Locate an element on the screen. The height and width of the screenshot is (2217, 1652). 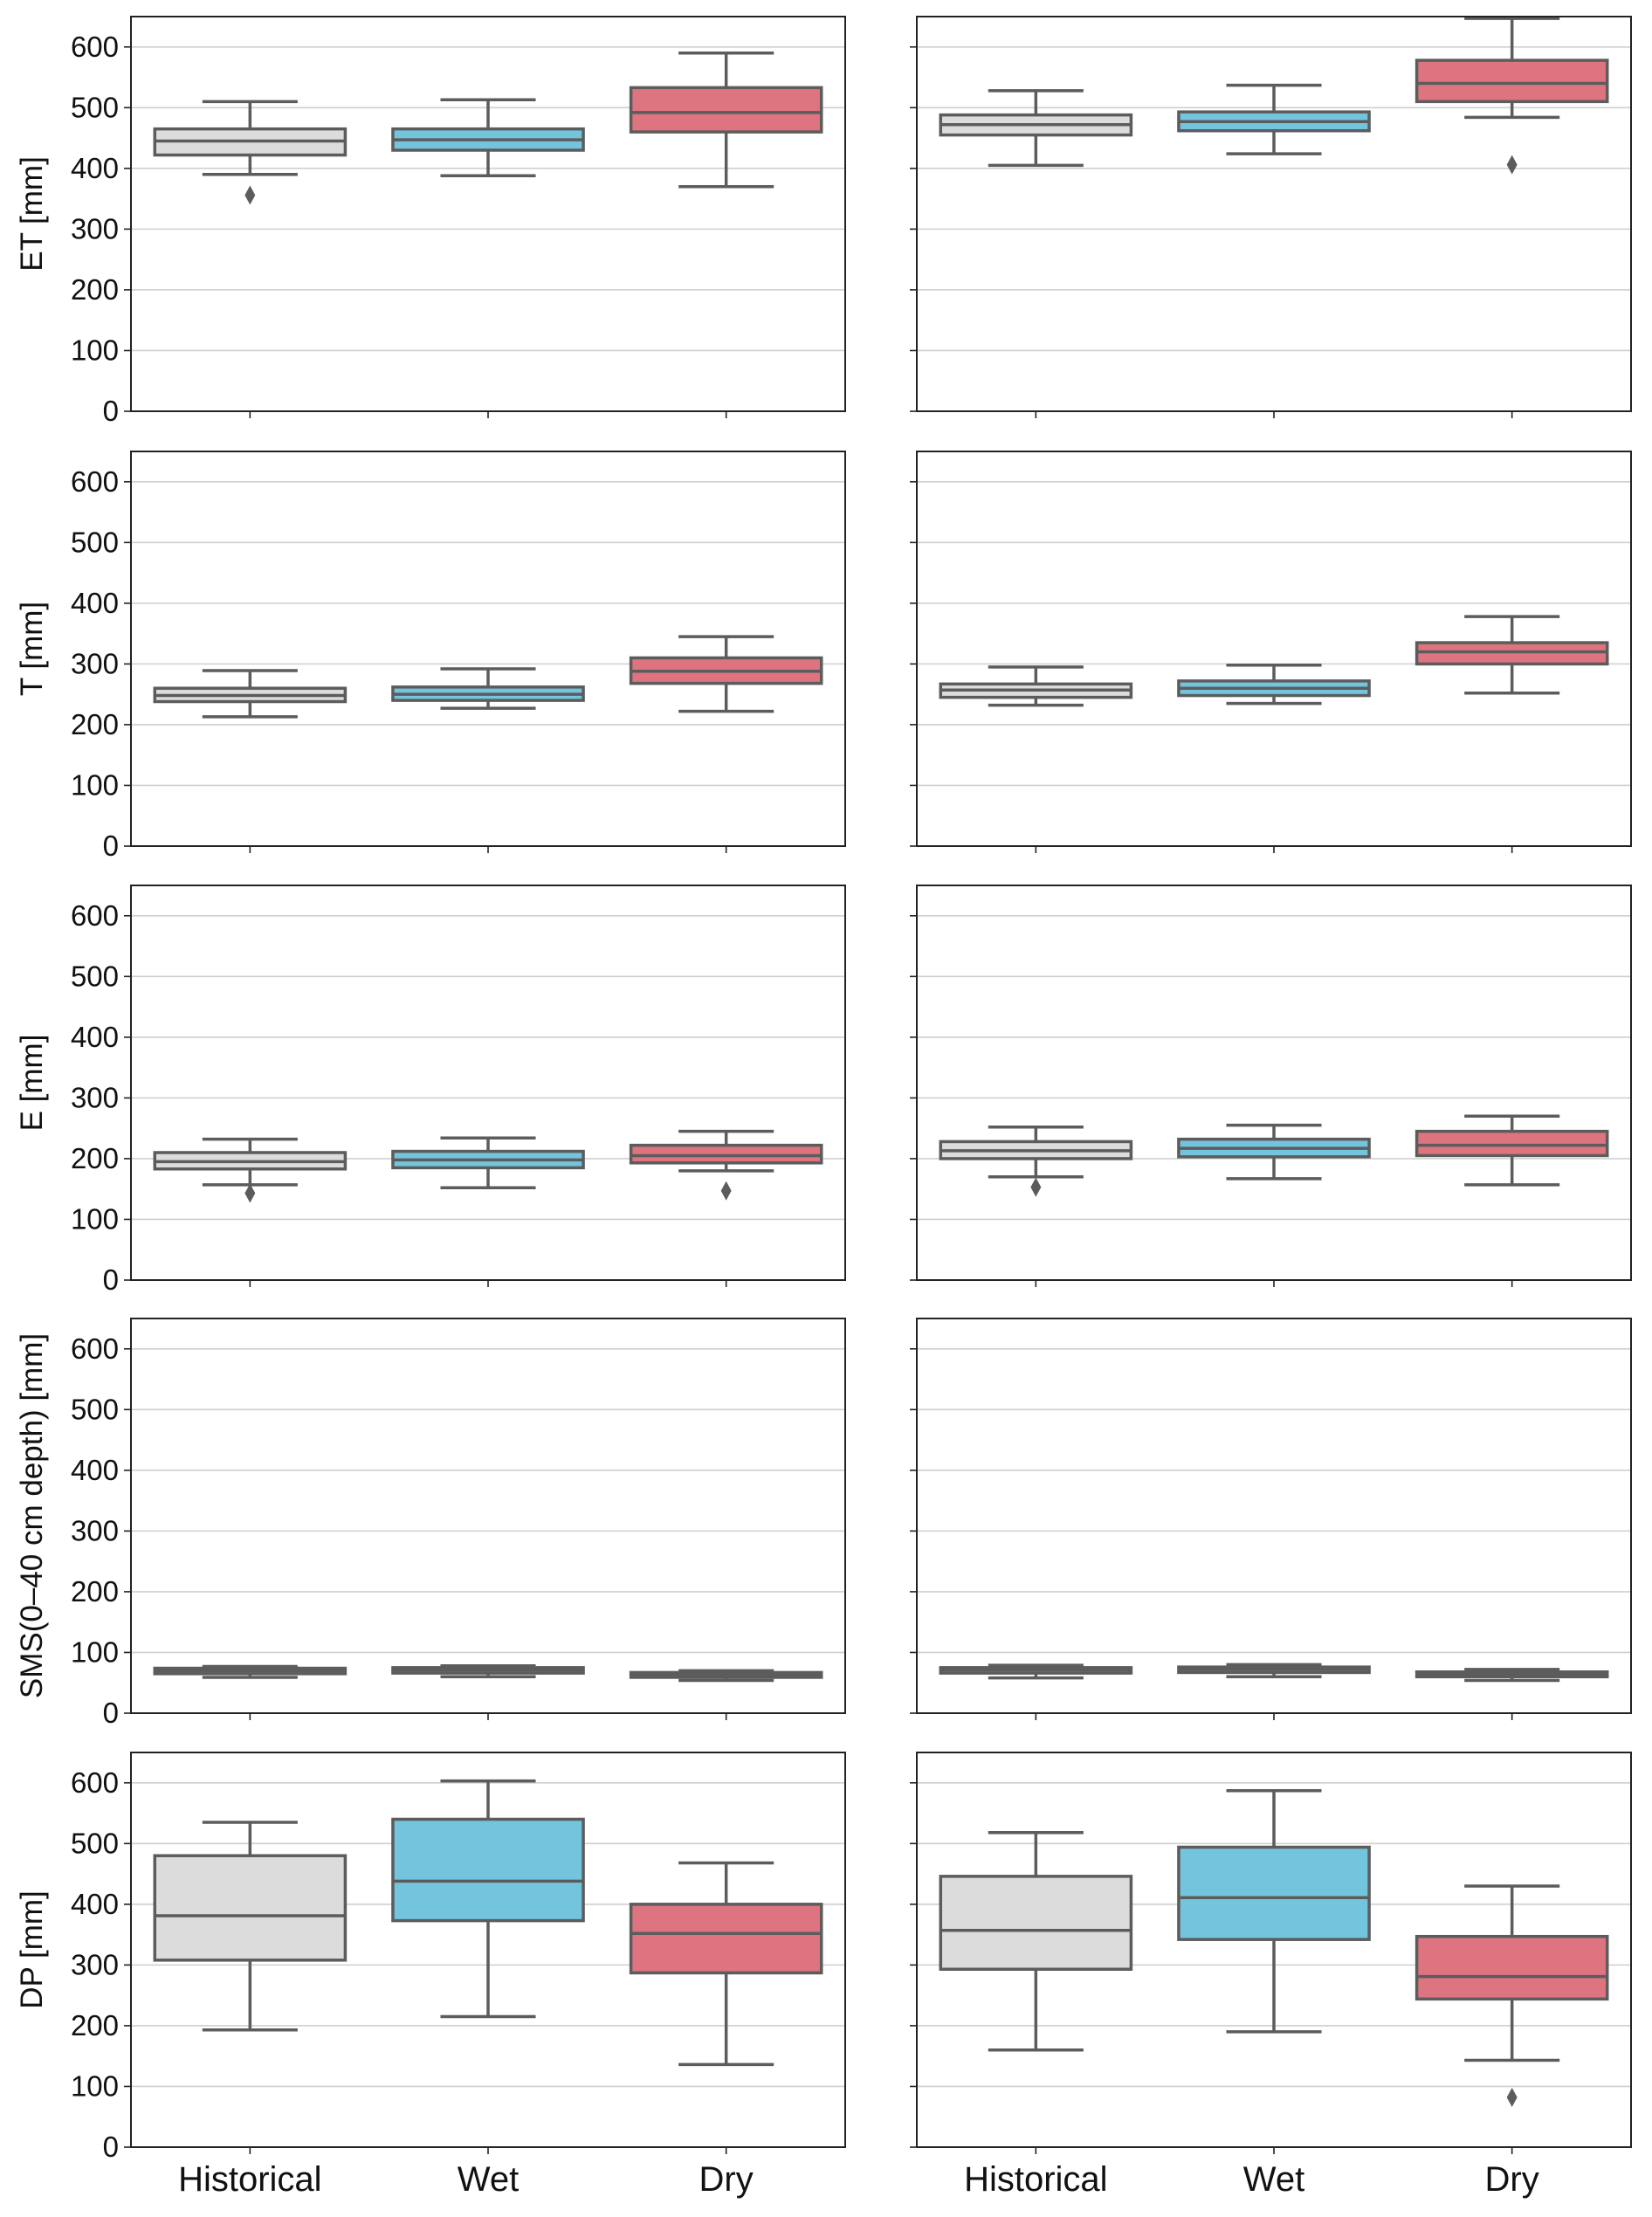
y-axis-label: ET [mm] is located at coordinates (32, 214).